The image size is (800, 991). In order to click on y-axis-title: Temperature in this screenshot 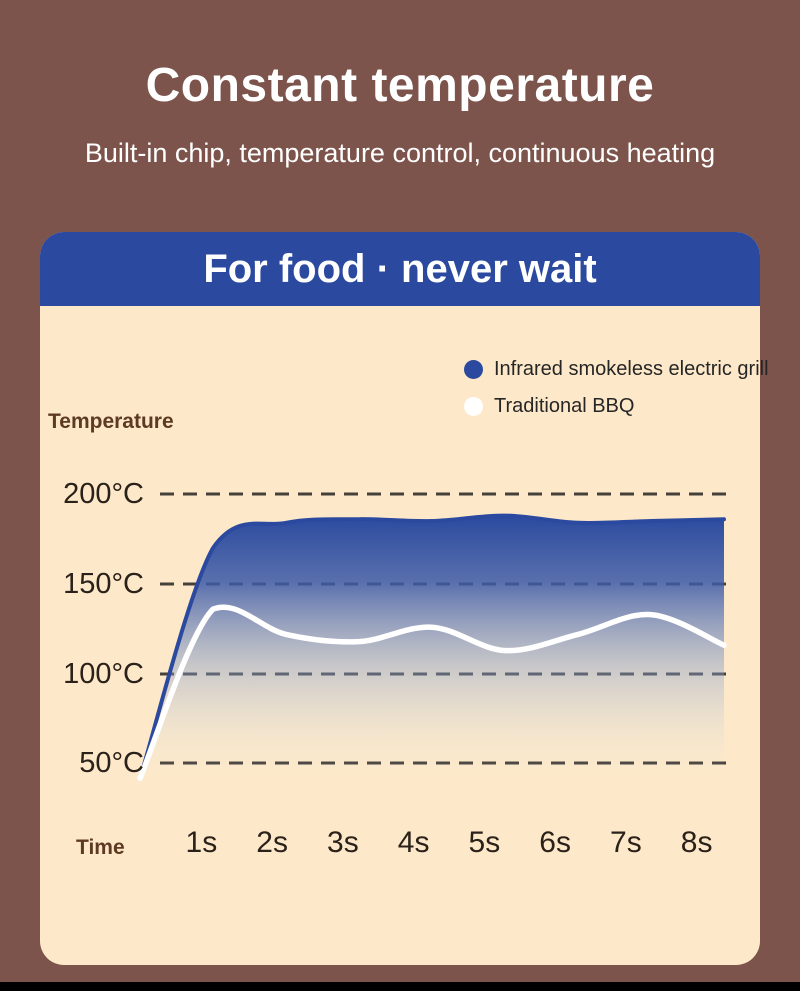, I will do `click(111, 421)`.